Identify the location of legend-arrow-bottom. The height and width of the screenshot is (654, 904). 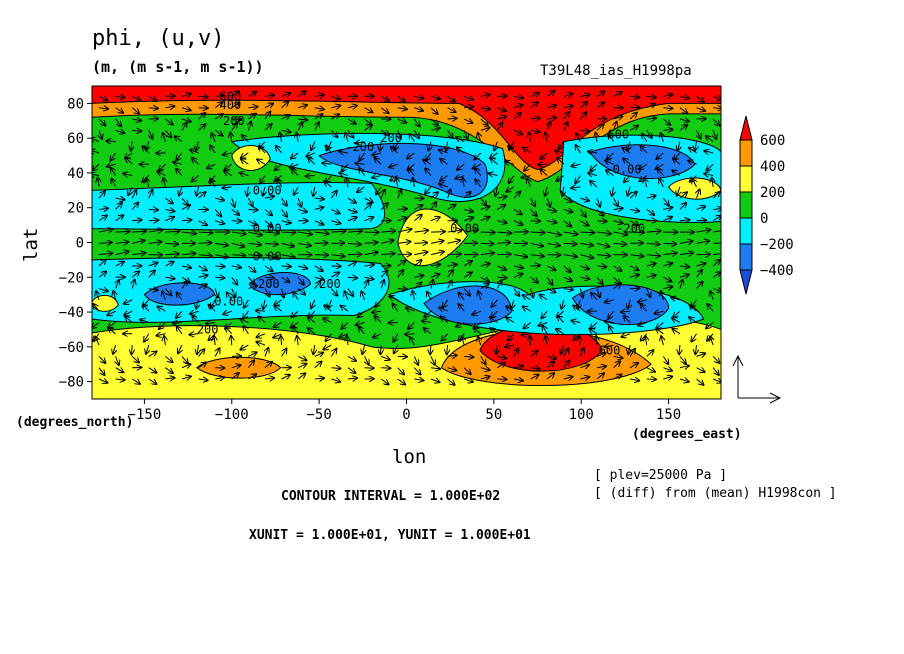
(746, 282).